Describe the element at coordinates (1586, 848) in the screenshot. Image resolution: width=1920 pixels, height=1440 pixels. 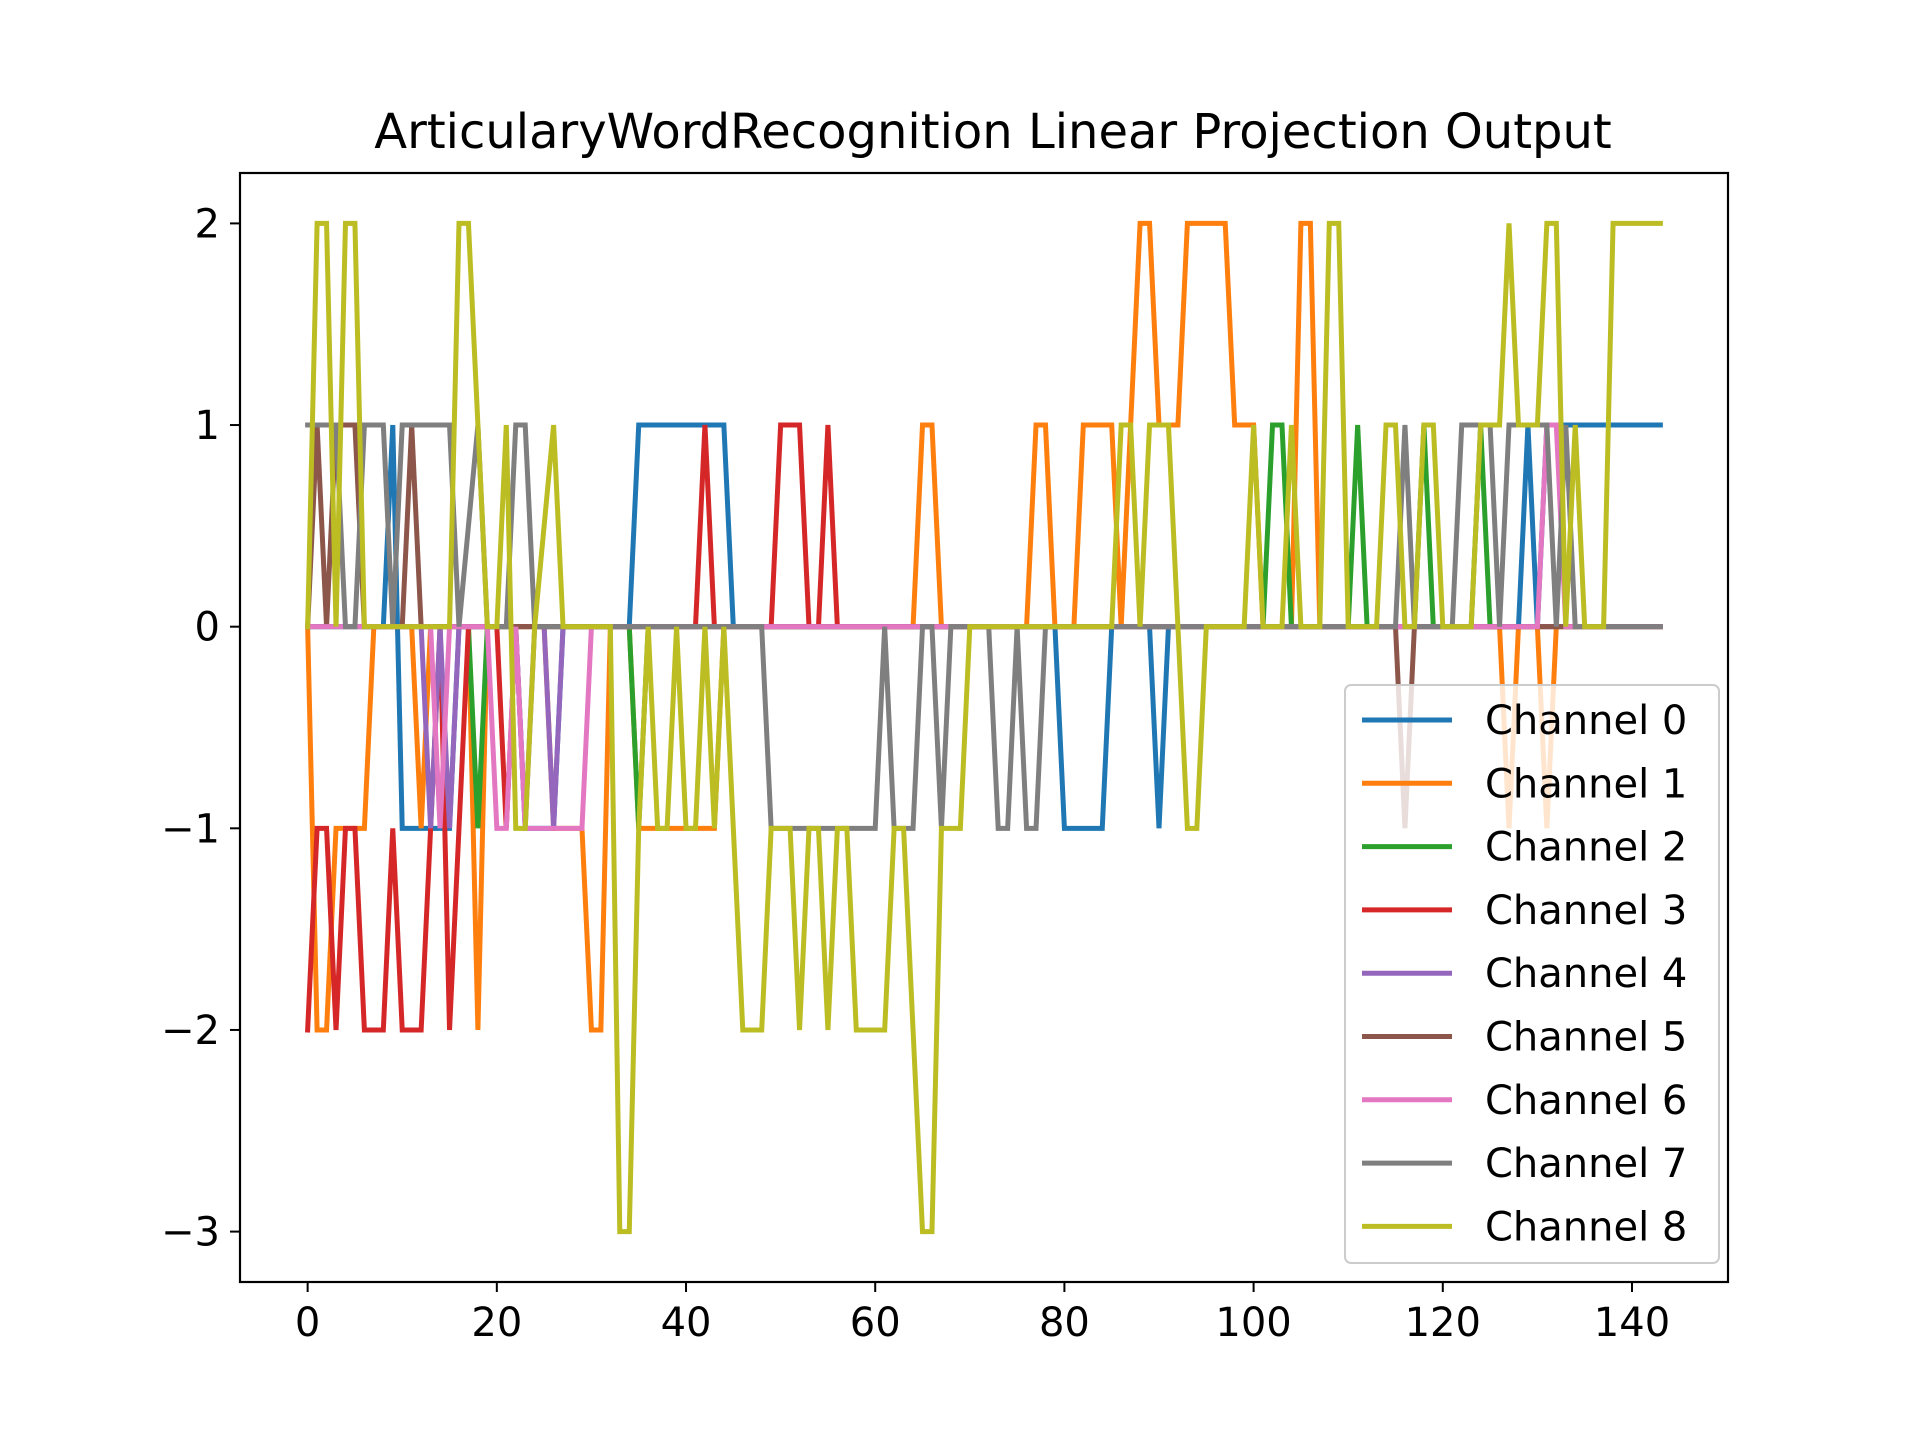
I see `legend-label-channel-2: Channel 2` at that location.